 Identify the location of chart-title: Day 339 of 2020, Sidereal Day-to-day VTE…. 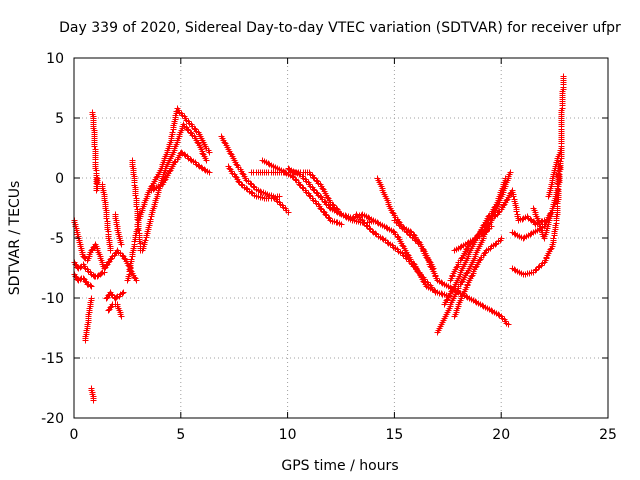
(340, 28).